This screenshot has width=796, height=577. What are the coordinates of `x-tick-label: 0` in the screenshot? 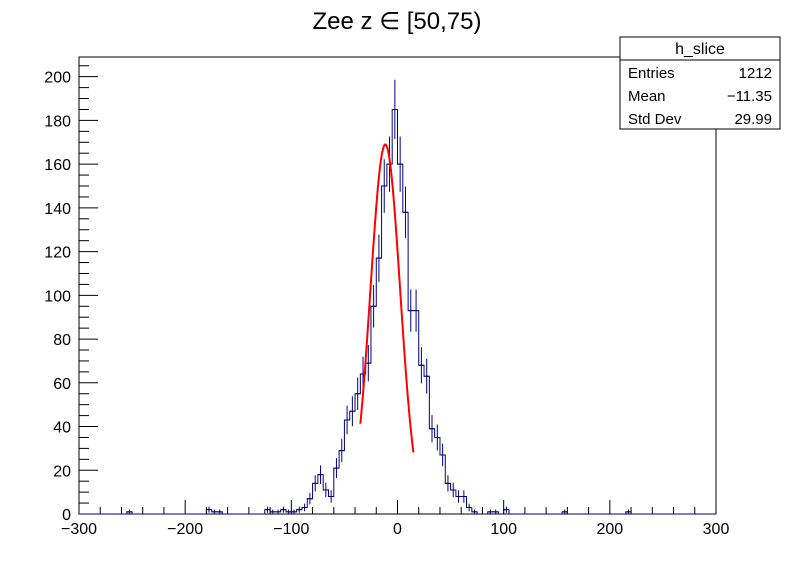 It's located at (397, 529).